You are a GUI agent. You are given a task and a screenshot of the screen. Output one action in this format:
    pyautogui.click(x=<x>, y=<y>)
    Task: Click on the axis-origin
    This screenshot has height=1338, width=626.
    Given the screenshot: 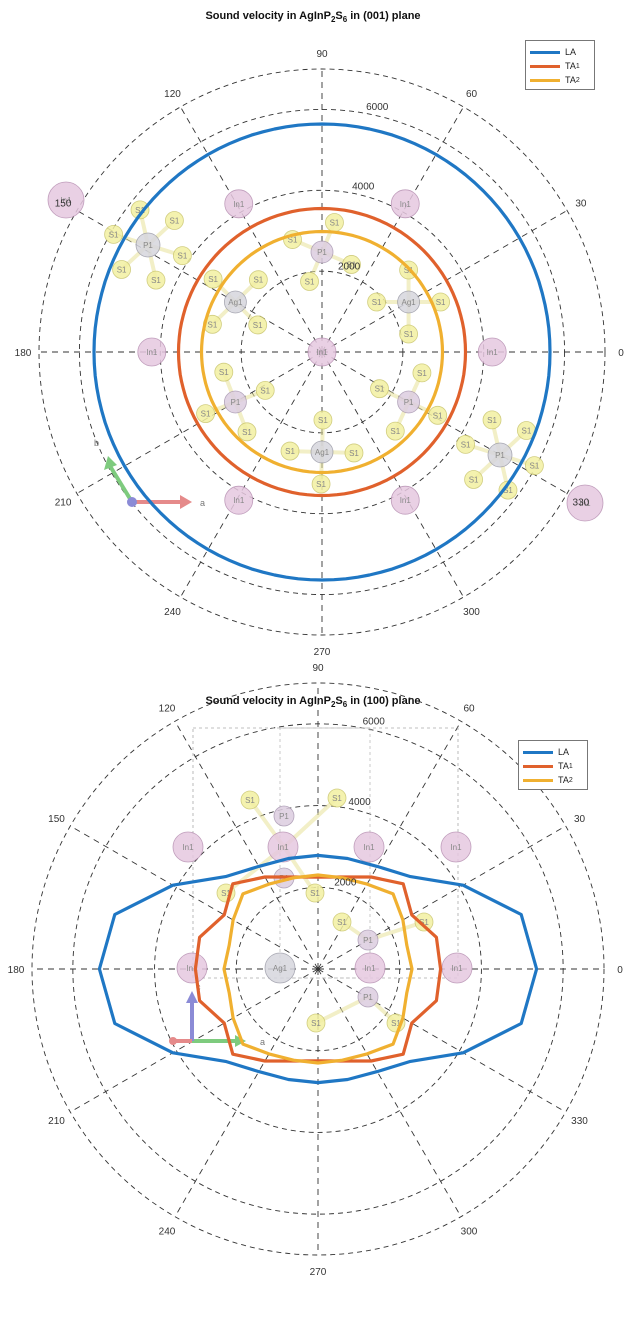 What is the action you would take?
    pyautogui.click(x=132, y=502)
    